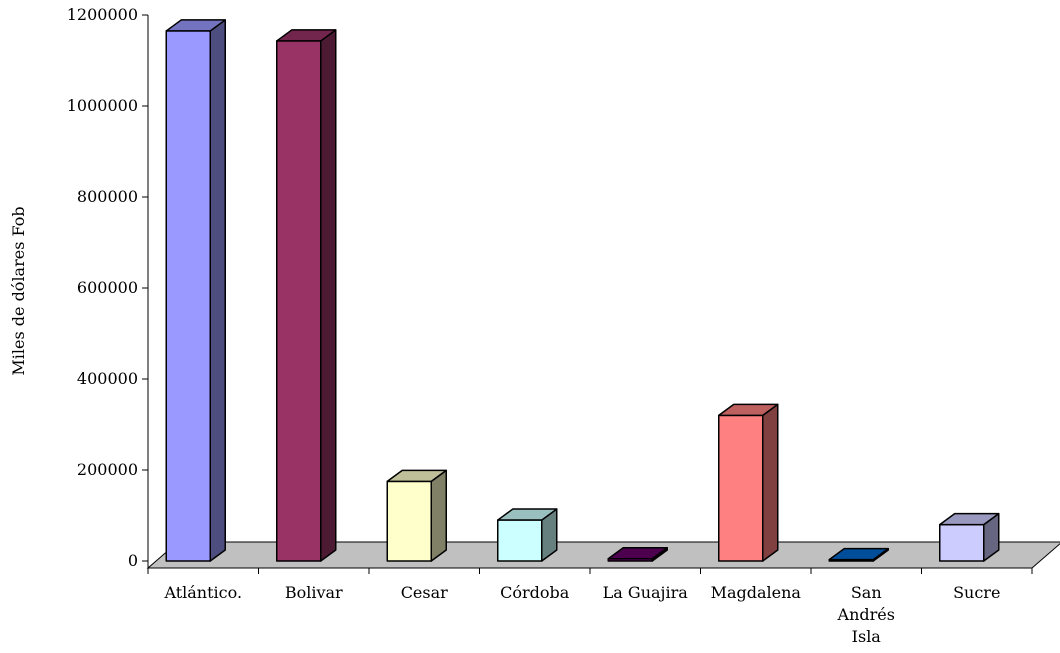 This screenshot has width=1060, height=653. Describe the element at coordinates (107, 469) in the screenshot. I see `y-tick-label: 200000` at that location.